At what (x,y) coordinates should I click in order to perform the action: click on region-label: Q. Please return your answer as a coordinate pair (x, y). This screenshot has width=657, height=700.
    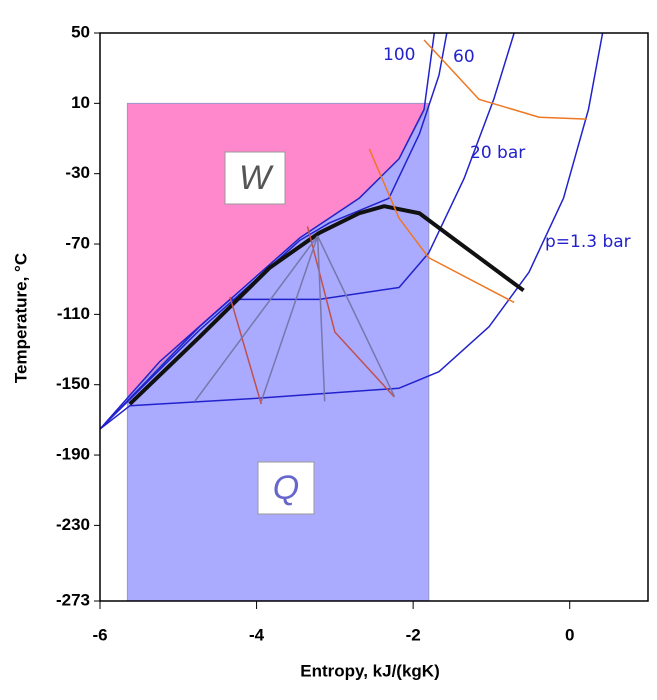
    Looking at the image, I should click on (286, 488).